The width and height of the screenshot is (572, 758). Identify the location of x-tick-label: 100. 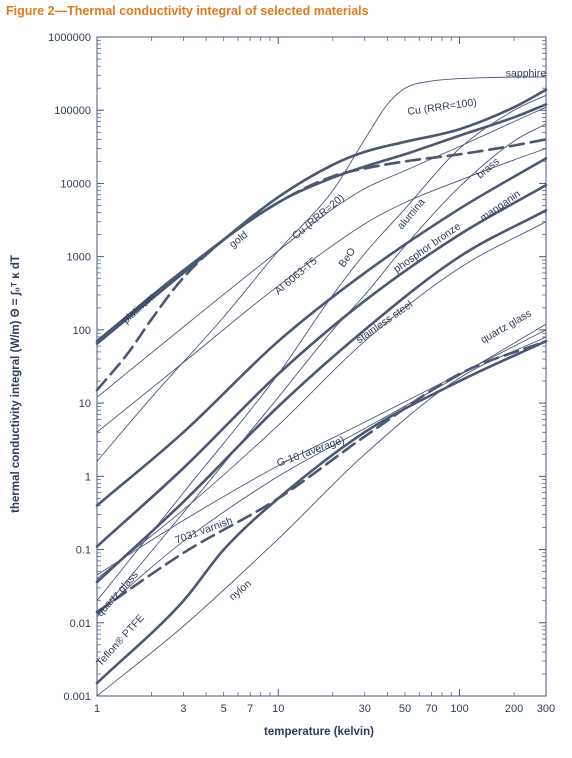
(459, 709).